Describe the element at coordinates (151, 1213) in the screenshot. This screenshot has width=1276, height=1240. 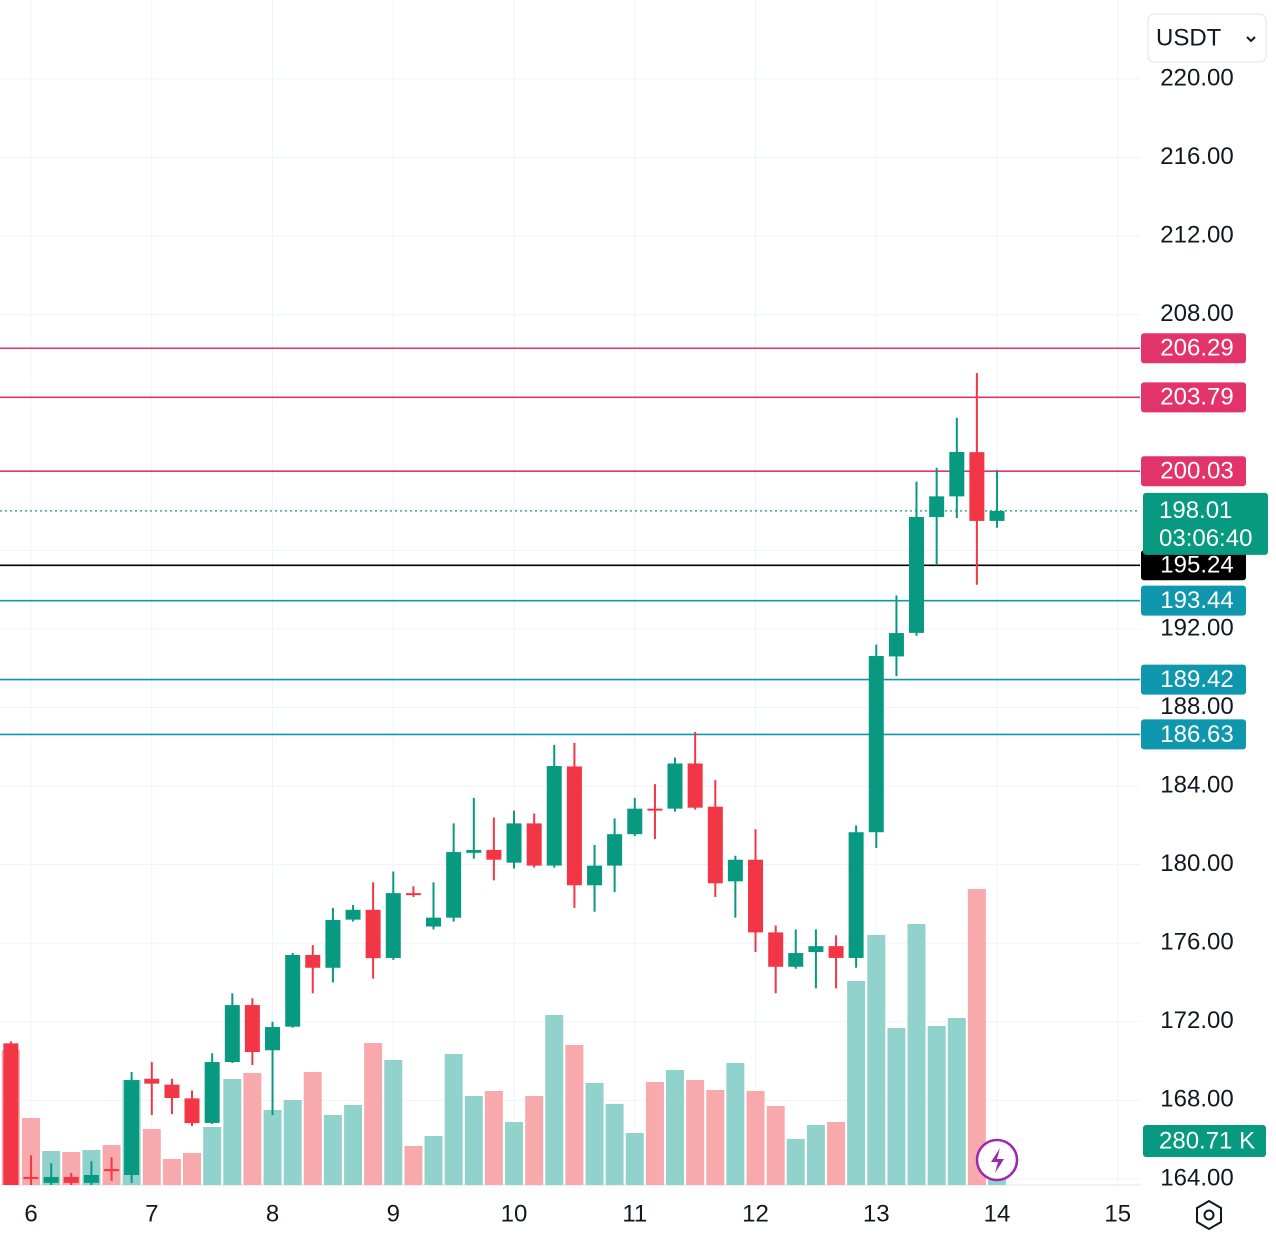
I see `x-tick-label: 7` at that location.